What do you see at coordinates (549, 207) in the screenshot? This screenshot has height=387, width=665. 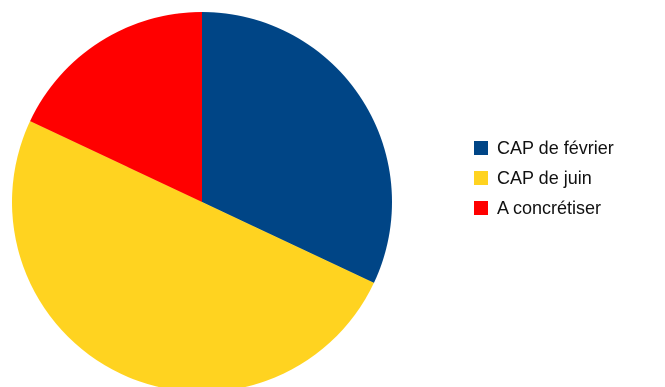 I see `legend-label: A concrétiser` at bounding box center [549, 207].